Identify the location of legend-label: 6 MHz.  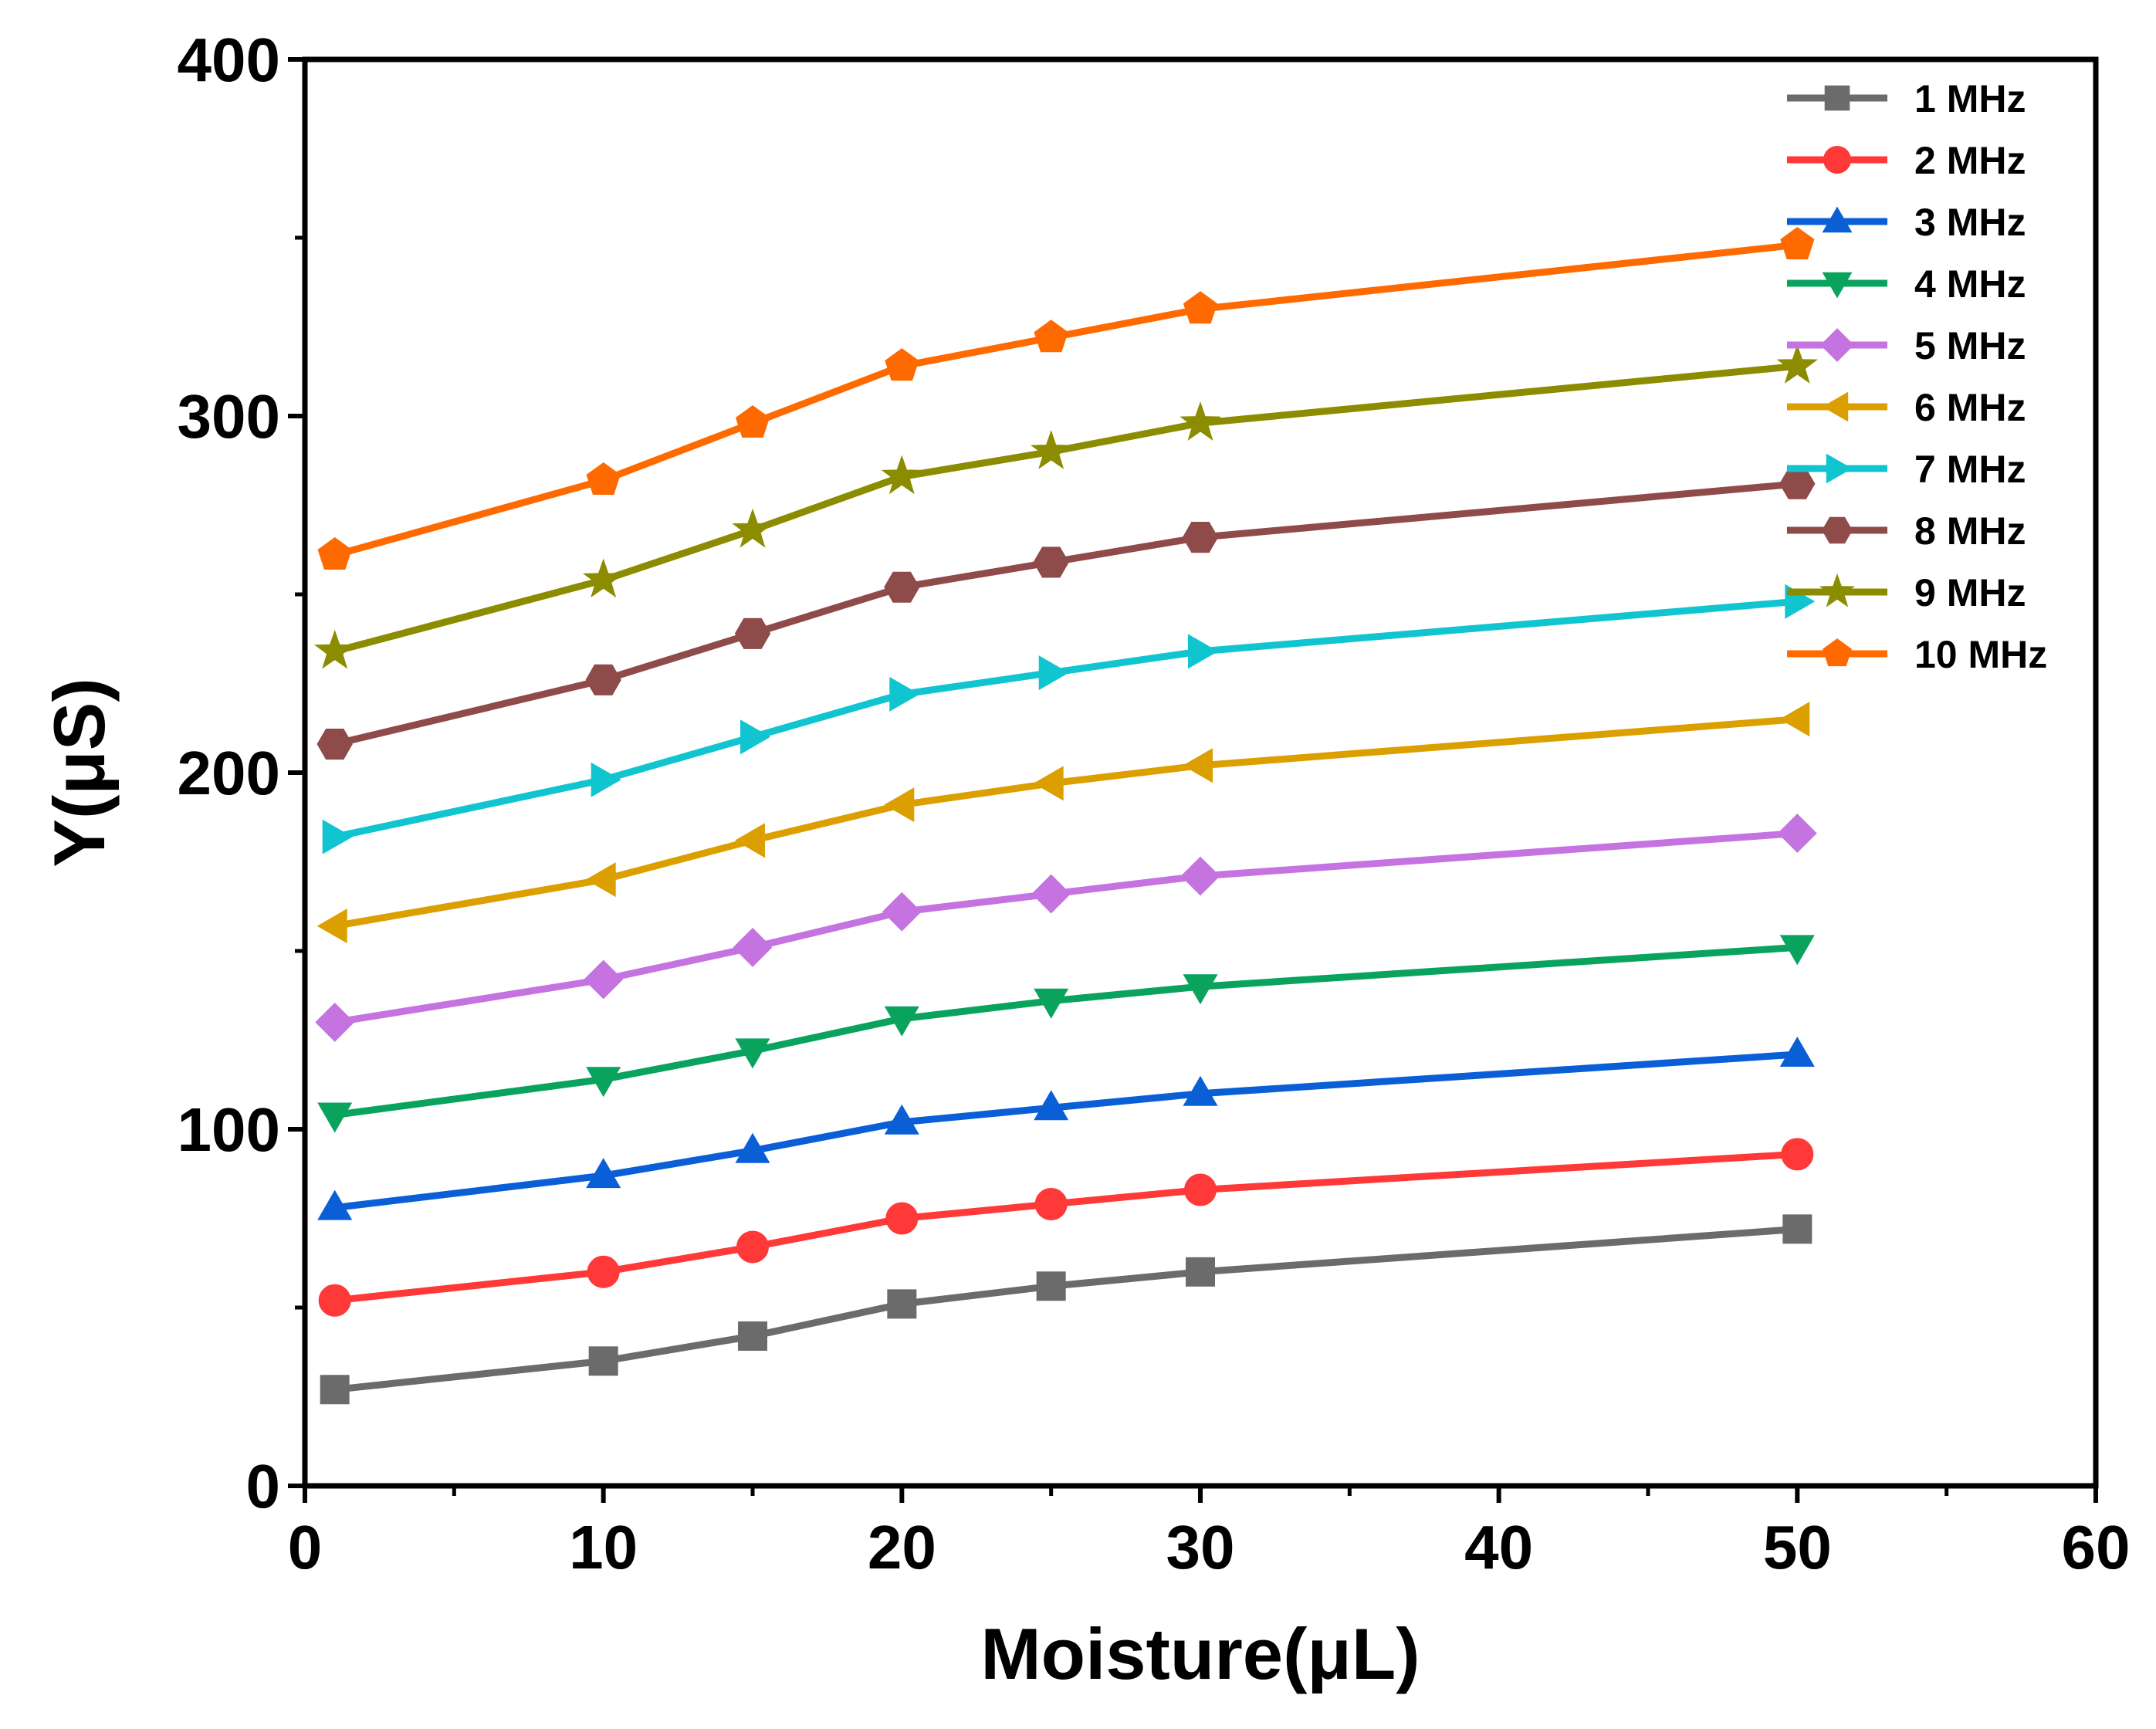
(1970, 407).